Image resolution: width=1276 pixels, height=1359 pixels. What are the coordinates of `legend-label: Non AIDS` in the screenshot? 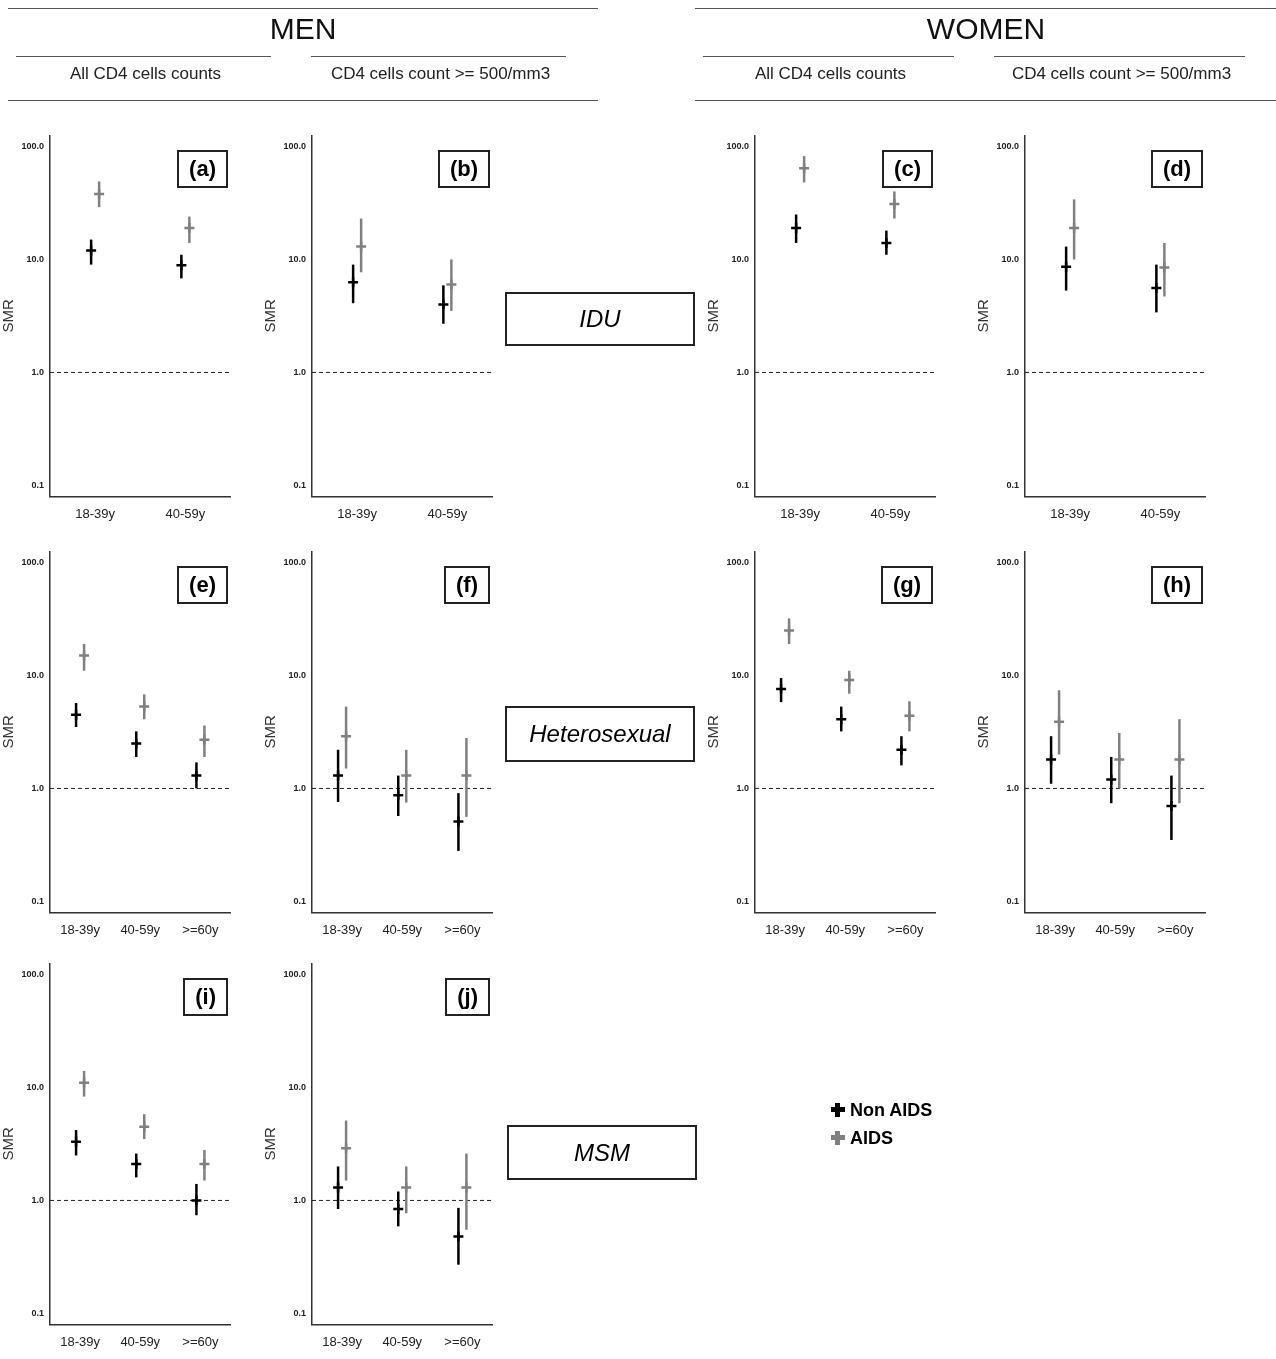 It's located at (891, 1110).